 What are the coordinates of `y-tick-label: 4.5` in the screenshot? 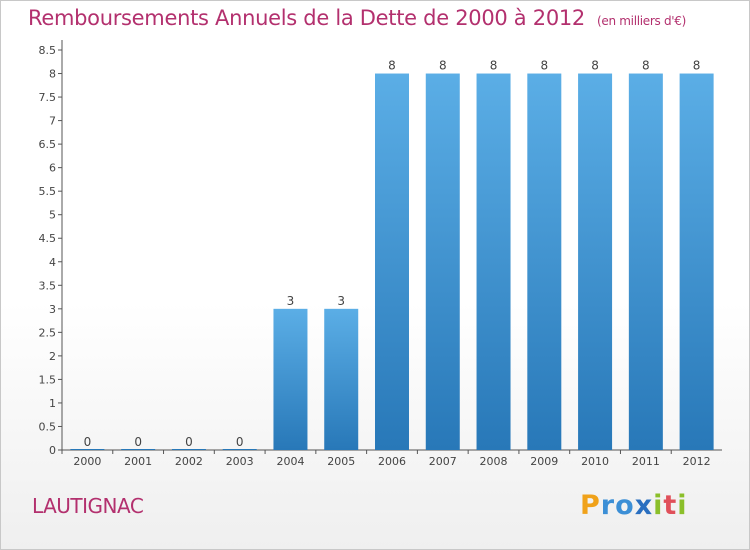 It's located at (48, 238).